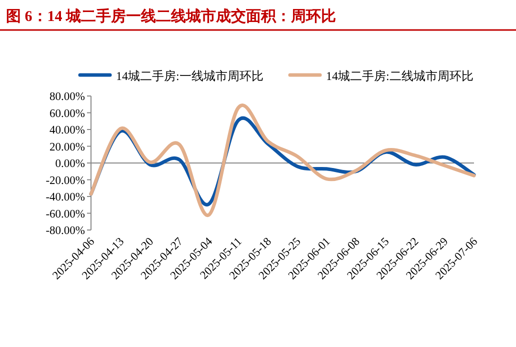  I want to click on y-tick-label: 60.00%, so click(68, 114).